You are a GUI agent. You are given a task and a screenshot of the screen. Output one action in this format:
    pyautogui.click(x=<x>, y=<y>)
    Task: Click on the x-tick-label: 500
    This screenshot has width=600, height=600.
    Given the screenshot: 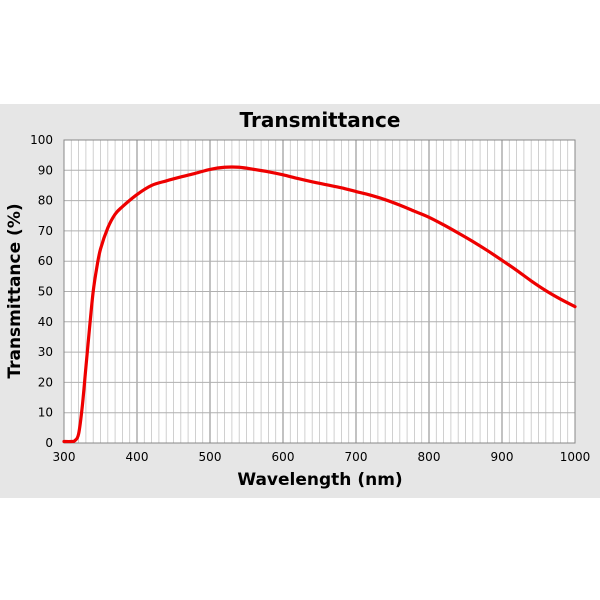 What is the action you would take?
    pyautogui.click(x=210, y=457)
    